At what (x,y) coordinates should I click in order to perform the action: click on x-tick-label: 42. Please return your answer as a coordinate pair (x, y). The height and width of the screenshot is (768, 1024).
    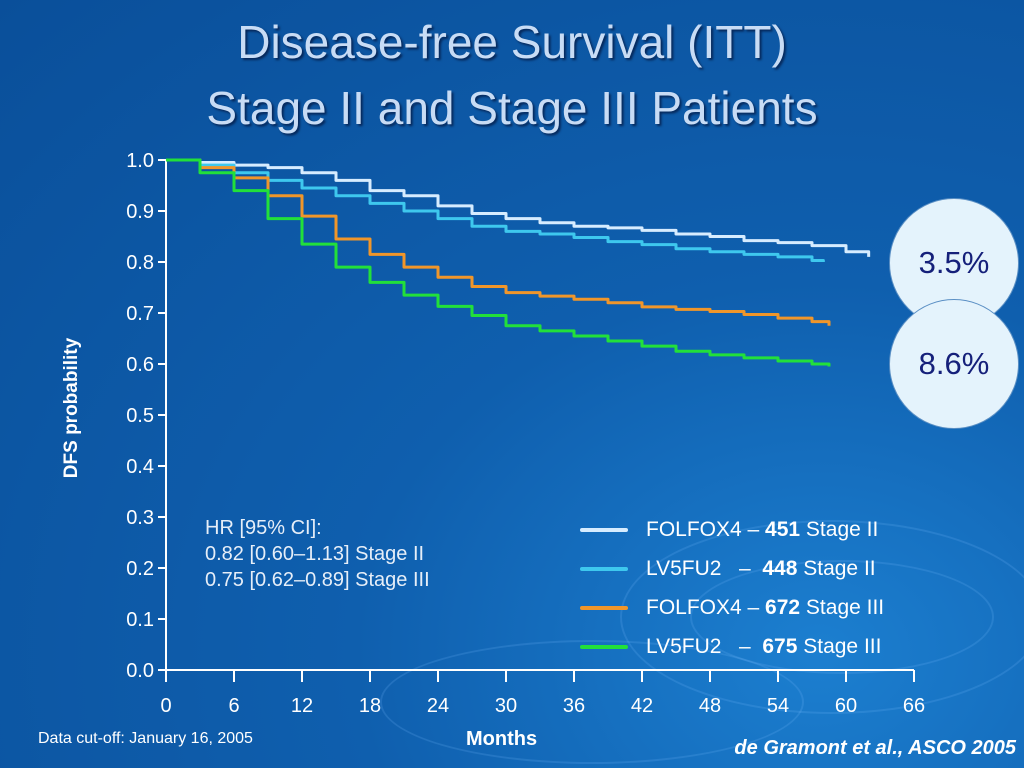
    Looking at the image, I should click on (642, 706).